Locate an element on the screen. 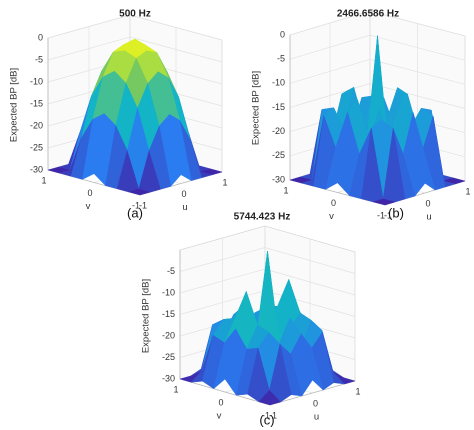  caption: (b) is located at coordinates (396, 212).